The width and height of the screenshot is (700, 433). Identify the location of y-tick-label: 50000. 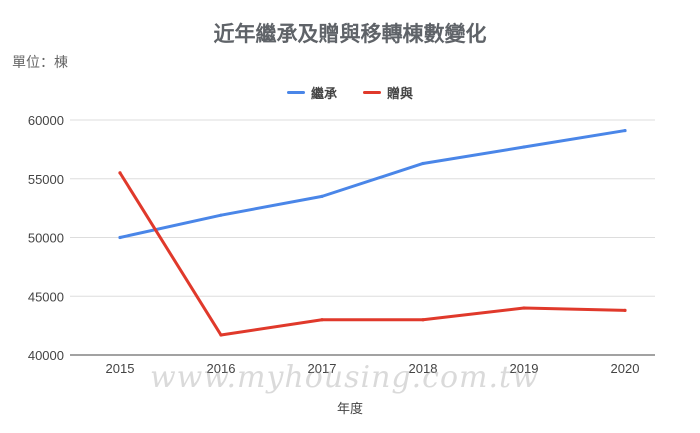
(46, 238).